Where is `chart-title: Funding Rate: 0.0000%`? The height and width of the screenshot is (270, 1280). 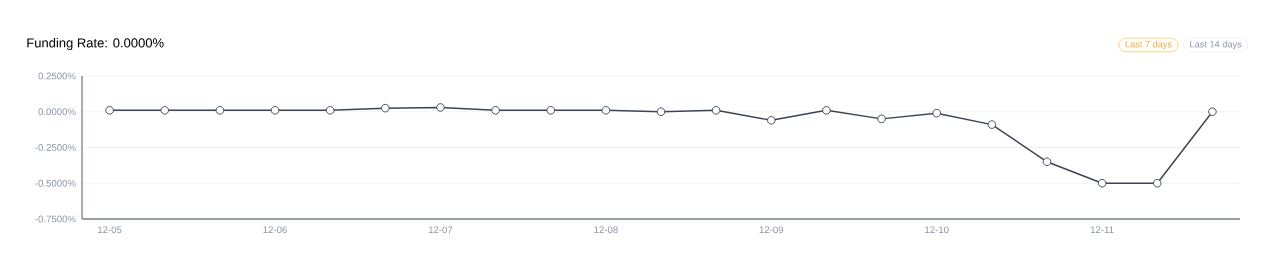
chart-title: Funding Rate: 0.0000% is located at coordinates (95, 44).